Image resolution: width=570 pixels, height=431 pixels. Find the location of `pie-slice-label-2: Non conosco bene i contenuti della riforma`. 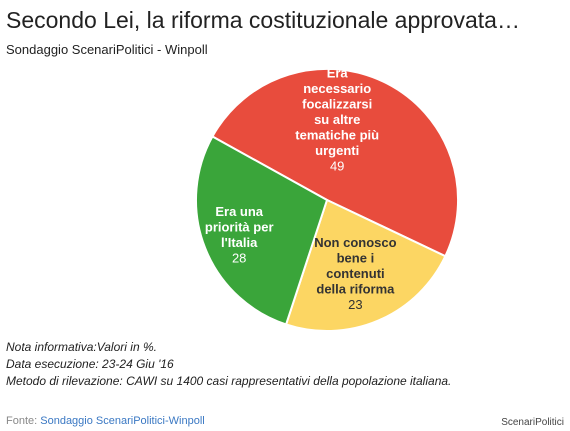

pie-slice-label-2: Non conosco bene i contenuti della riforma is located at coordinates (355, 266).